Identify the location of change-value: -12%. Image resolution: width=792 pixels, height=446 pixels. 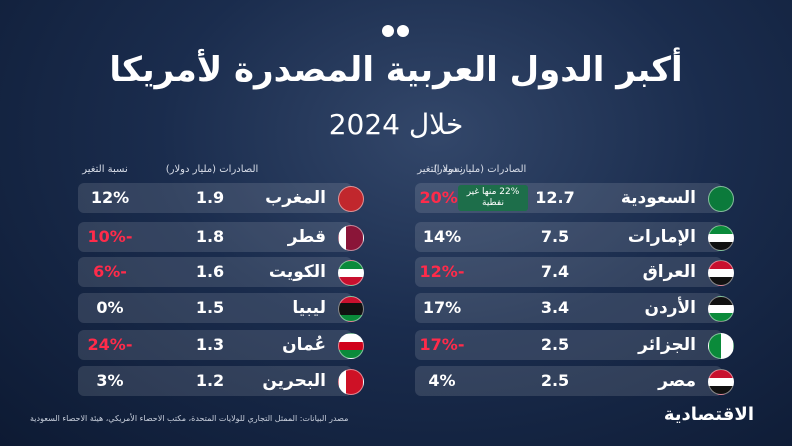
(442, 271).